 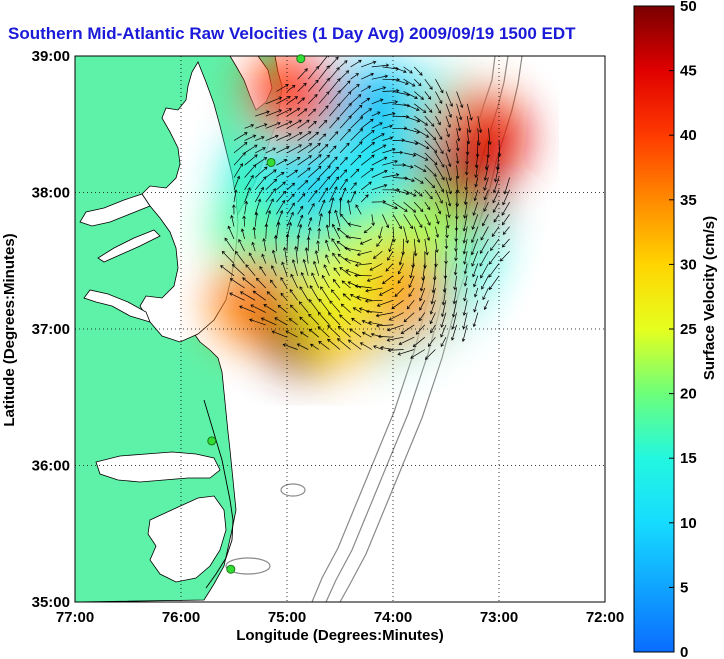 I want to click on y-tick-label: 36:00, so click(x=51, y=466).